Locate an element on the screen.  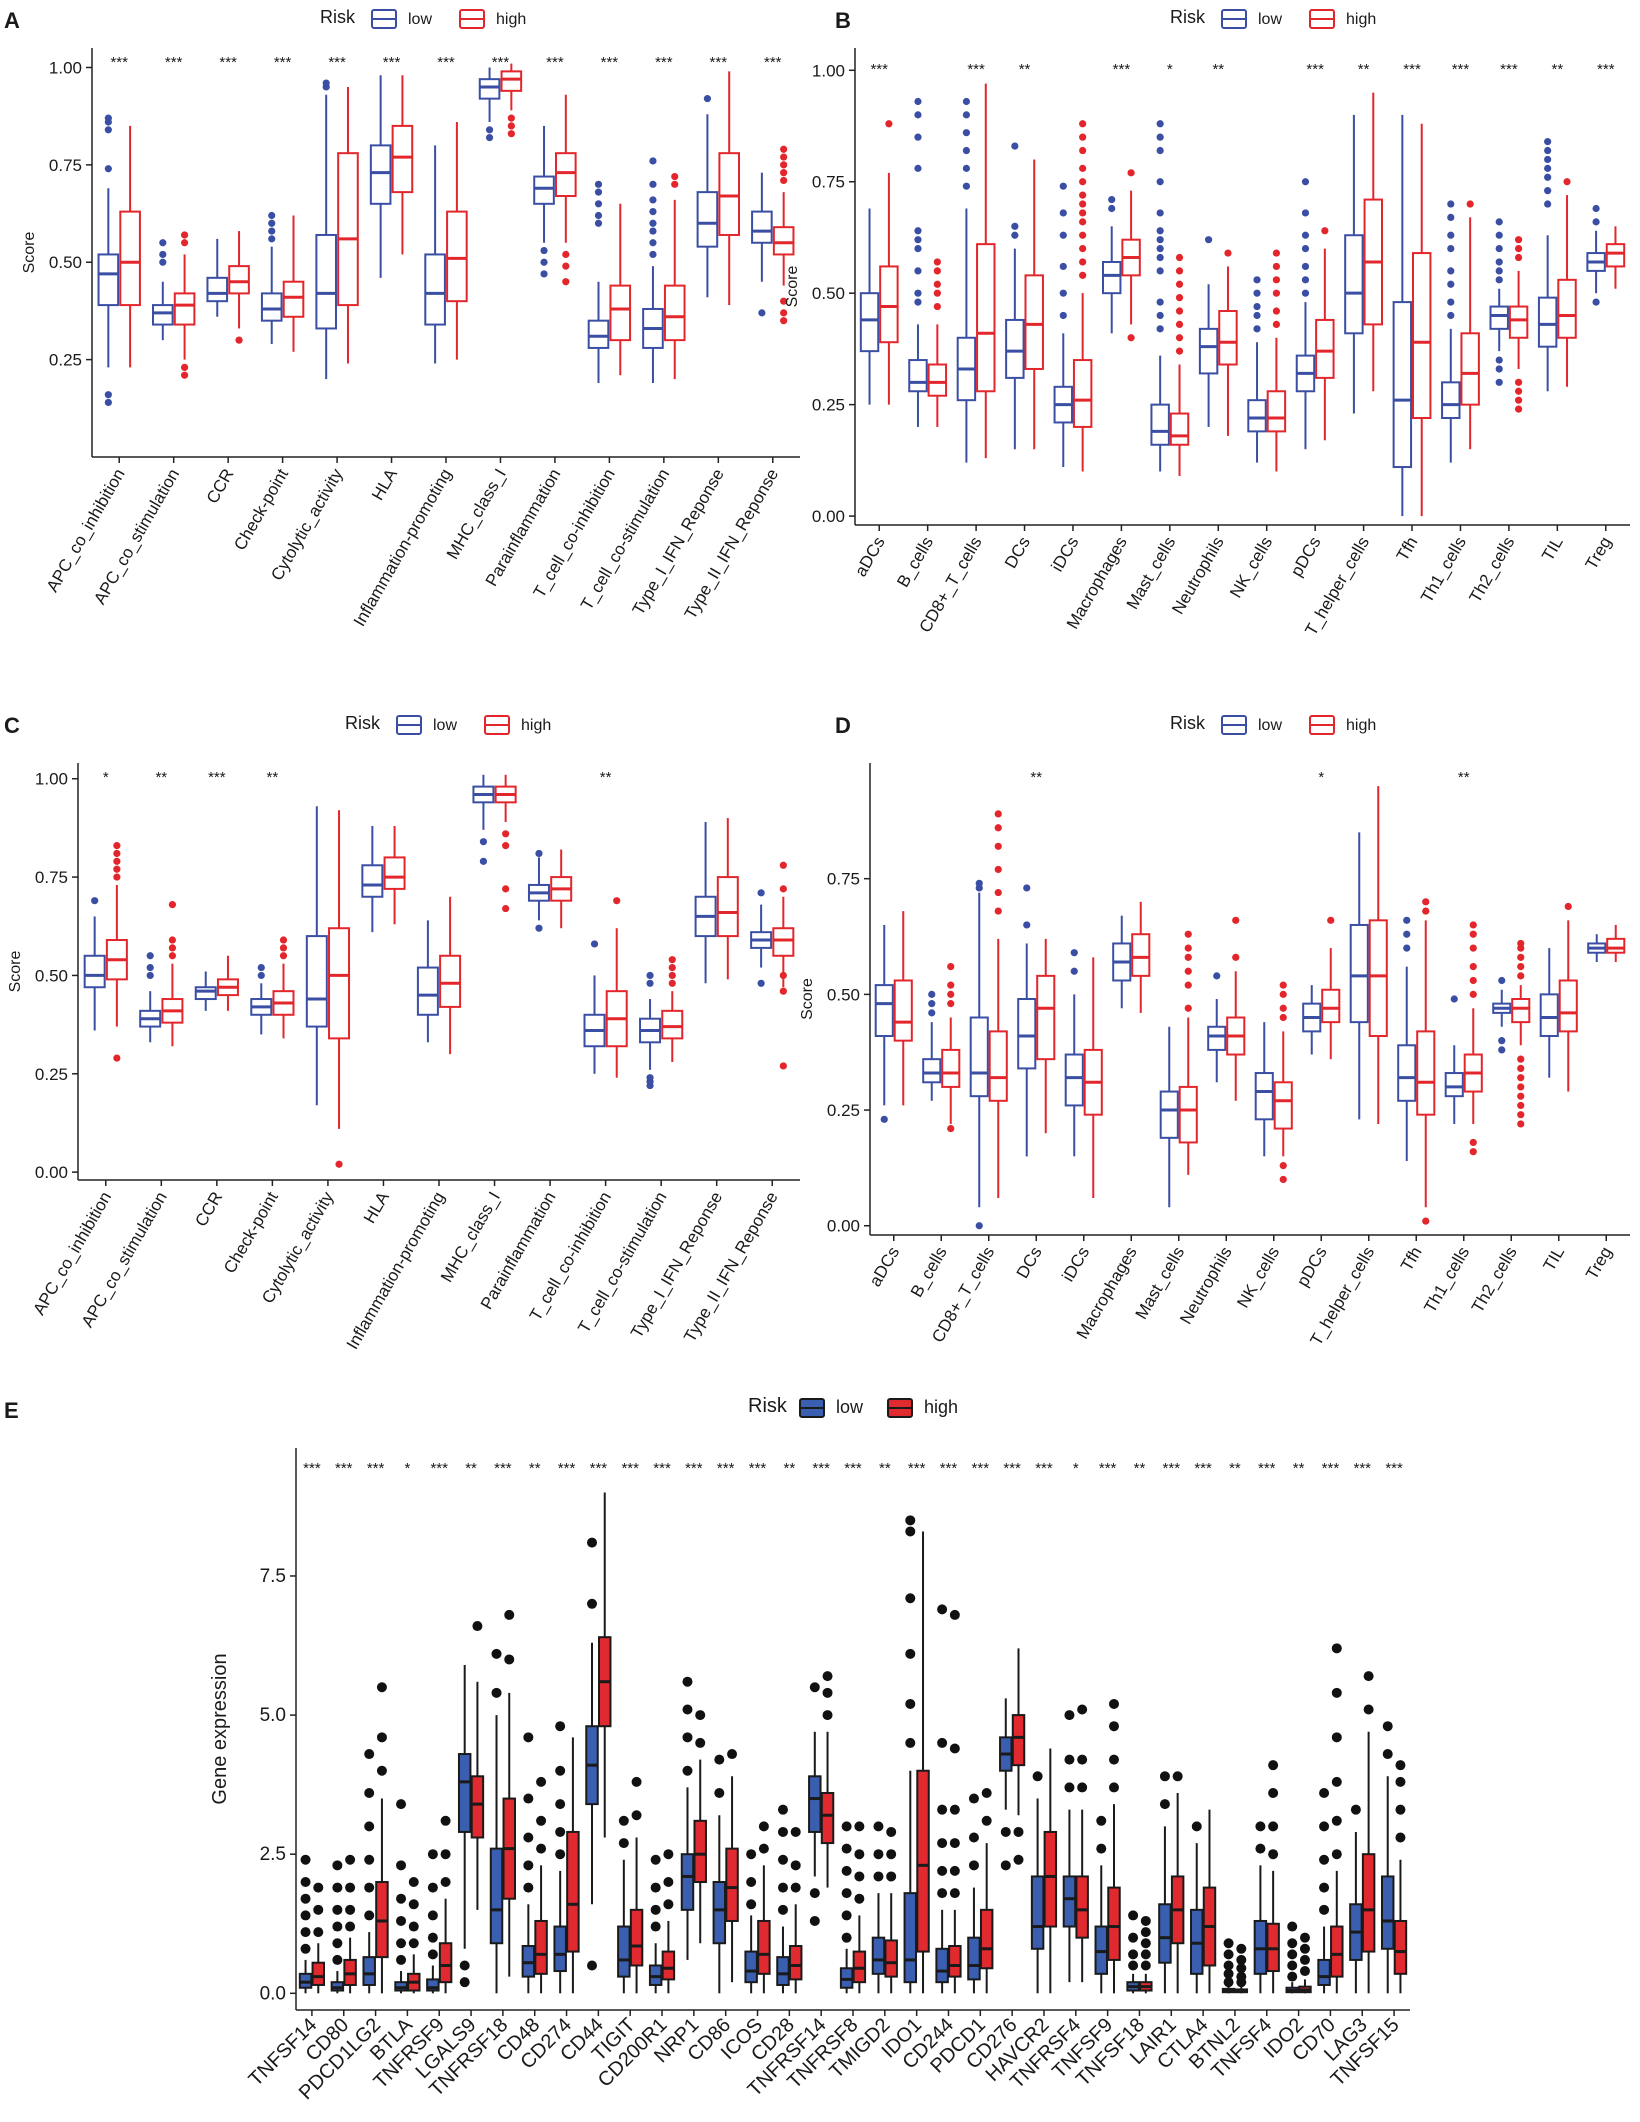
box-high-apc-co-inhibition-outlier is located at coordinates (117, 861).